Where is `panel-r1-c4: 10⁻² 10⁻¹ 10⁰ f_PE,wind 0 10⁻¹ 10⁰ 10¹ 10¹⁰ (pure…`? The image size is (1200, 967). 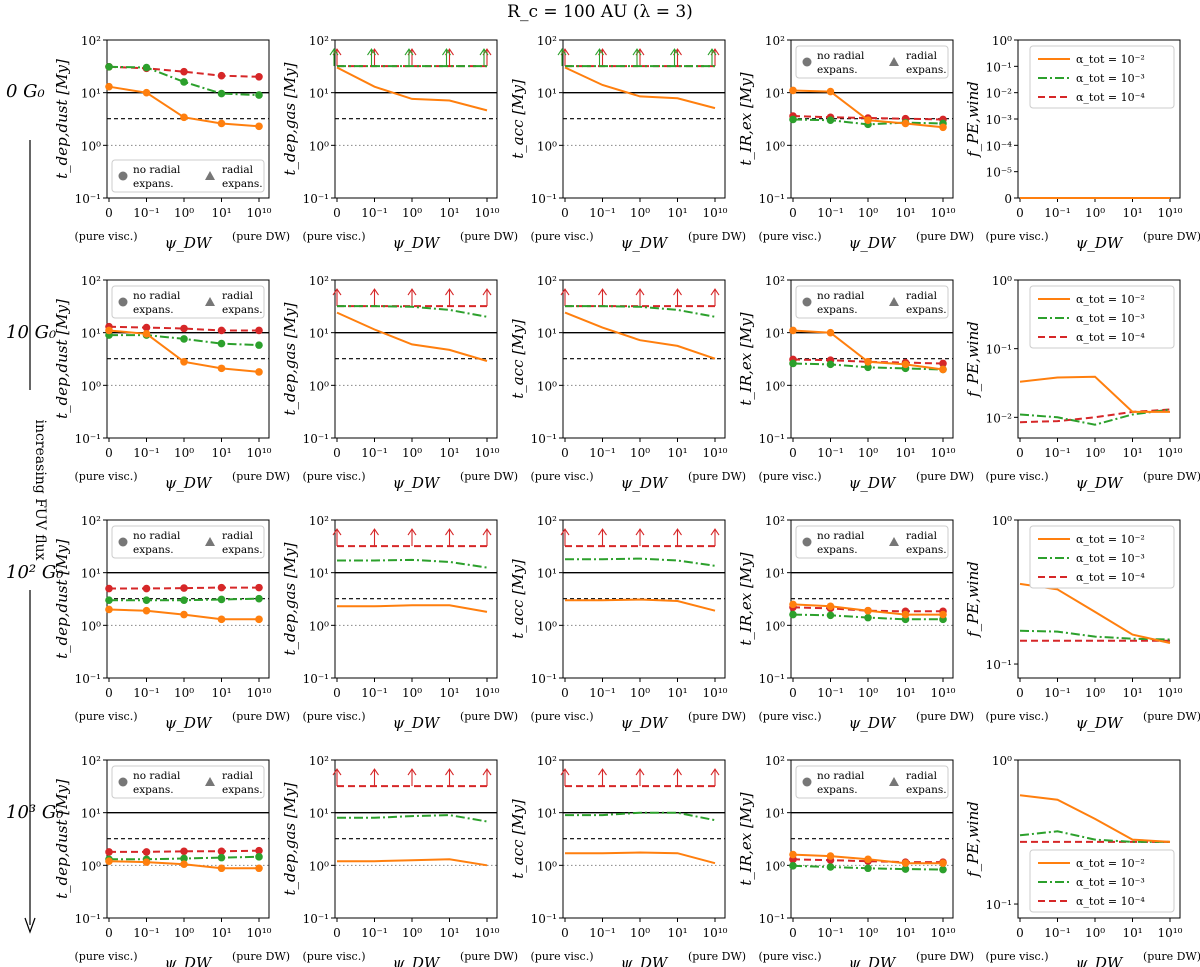 panel-r1-c4: 10⁻² 10⁻¹ 10⁰ f_PE,wind 0 10⁻¹ 10⁰ 10¹ 10¹⁰ (pure… is located at coordinates (1082, 383).